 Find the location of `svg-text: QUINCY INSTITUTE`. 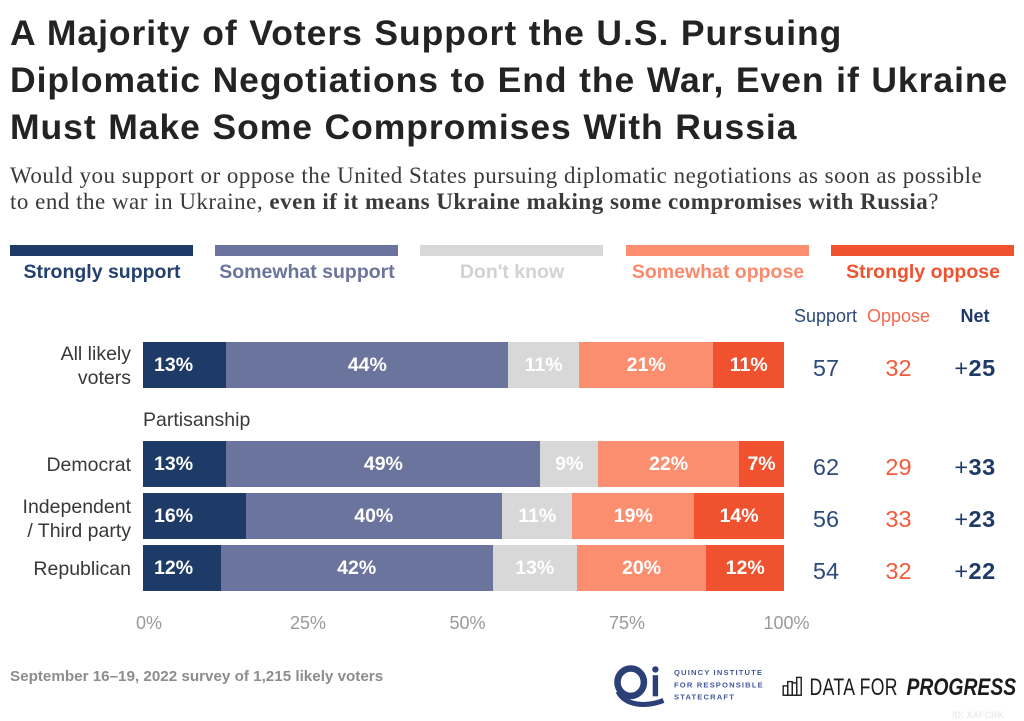

svg-text: QUINCY INSTITUTE is located at coordinates (718, 672).